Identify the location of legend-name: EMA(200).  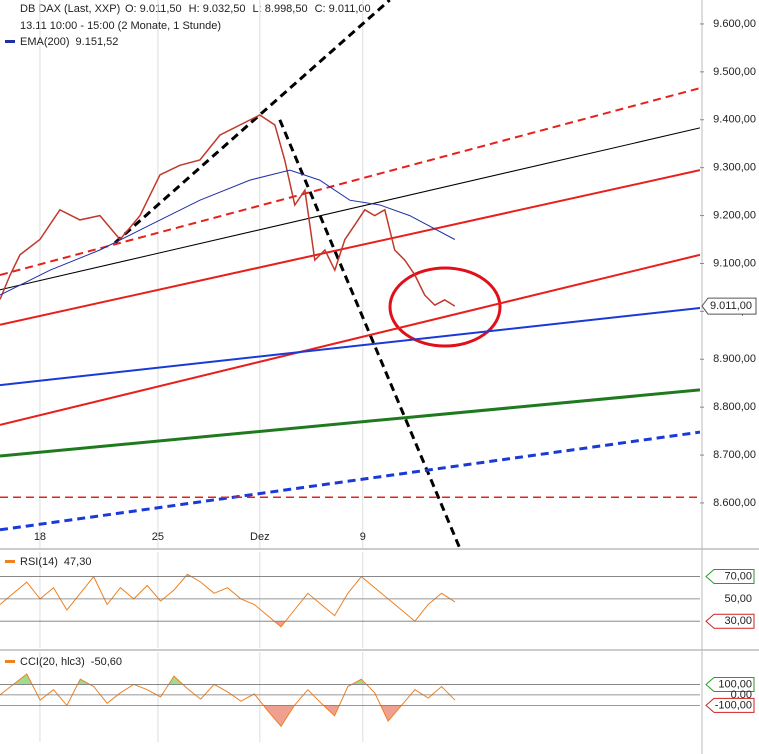
(45, 42).